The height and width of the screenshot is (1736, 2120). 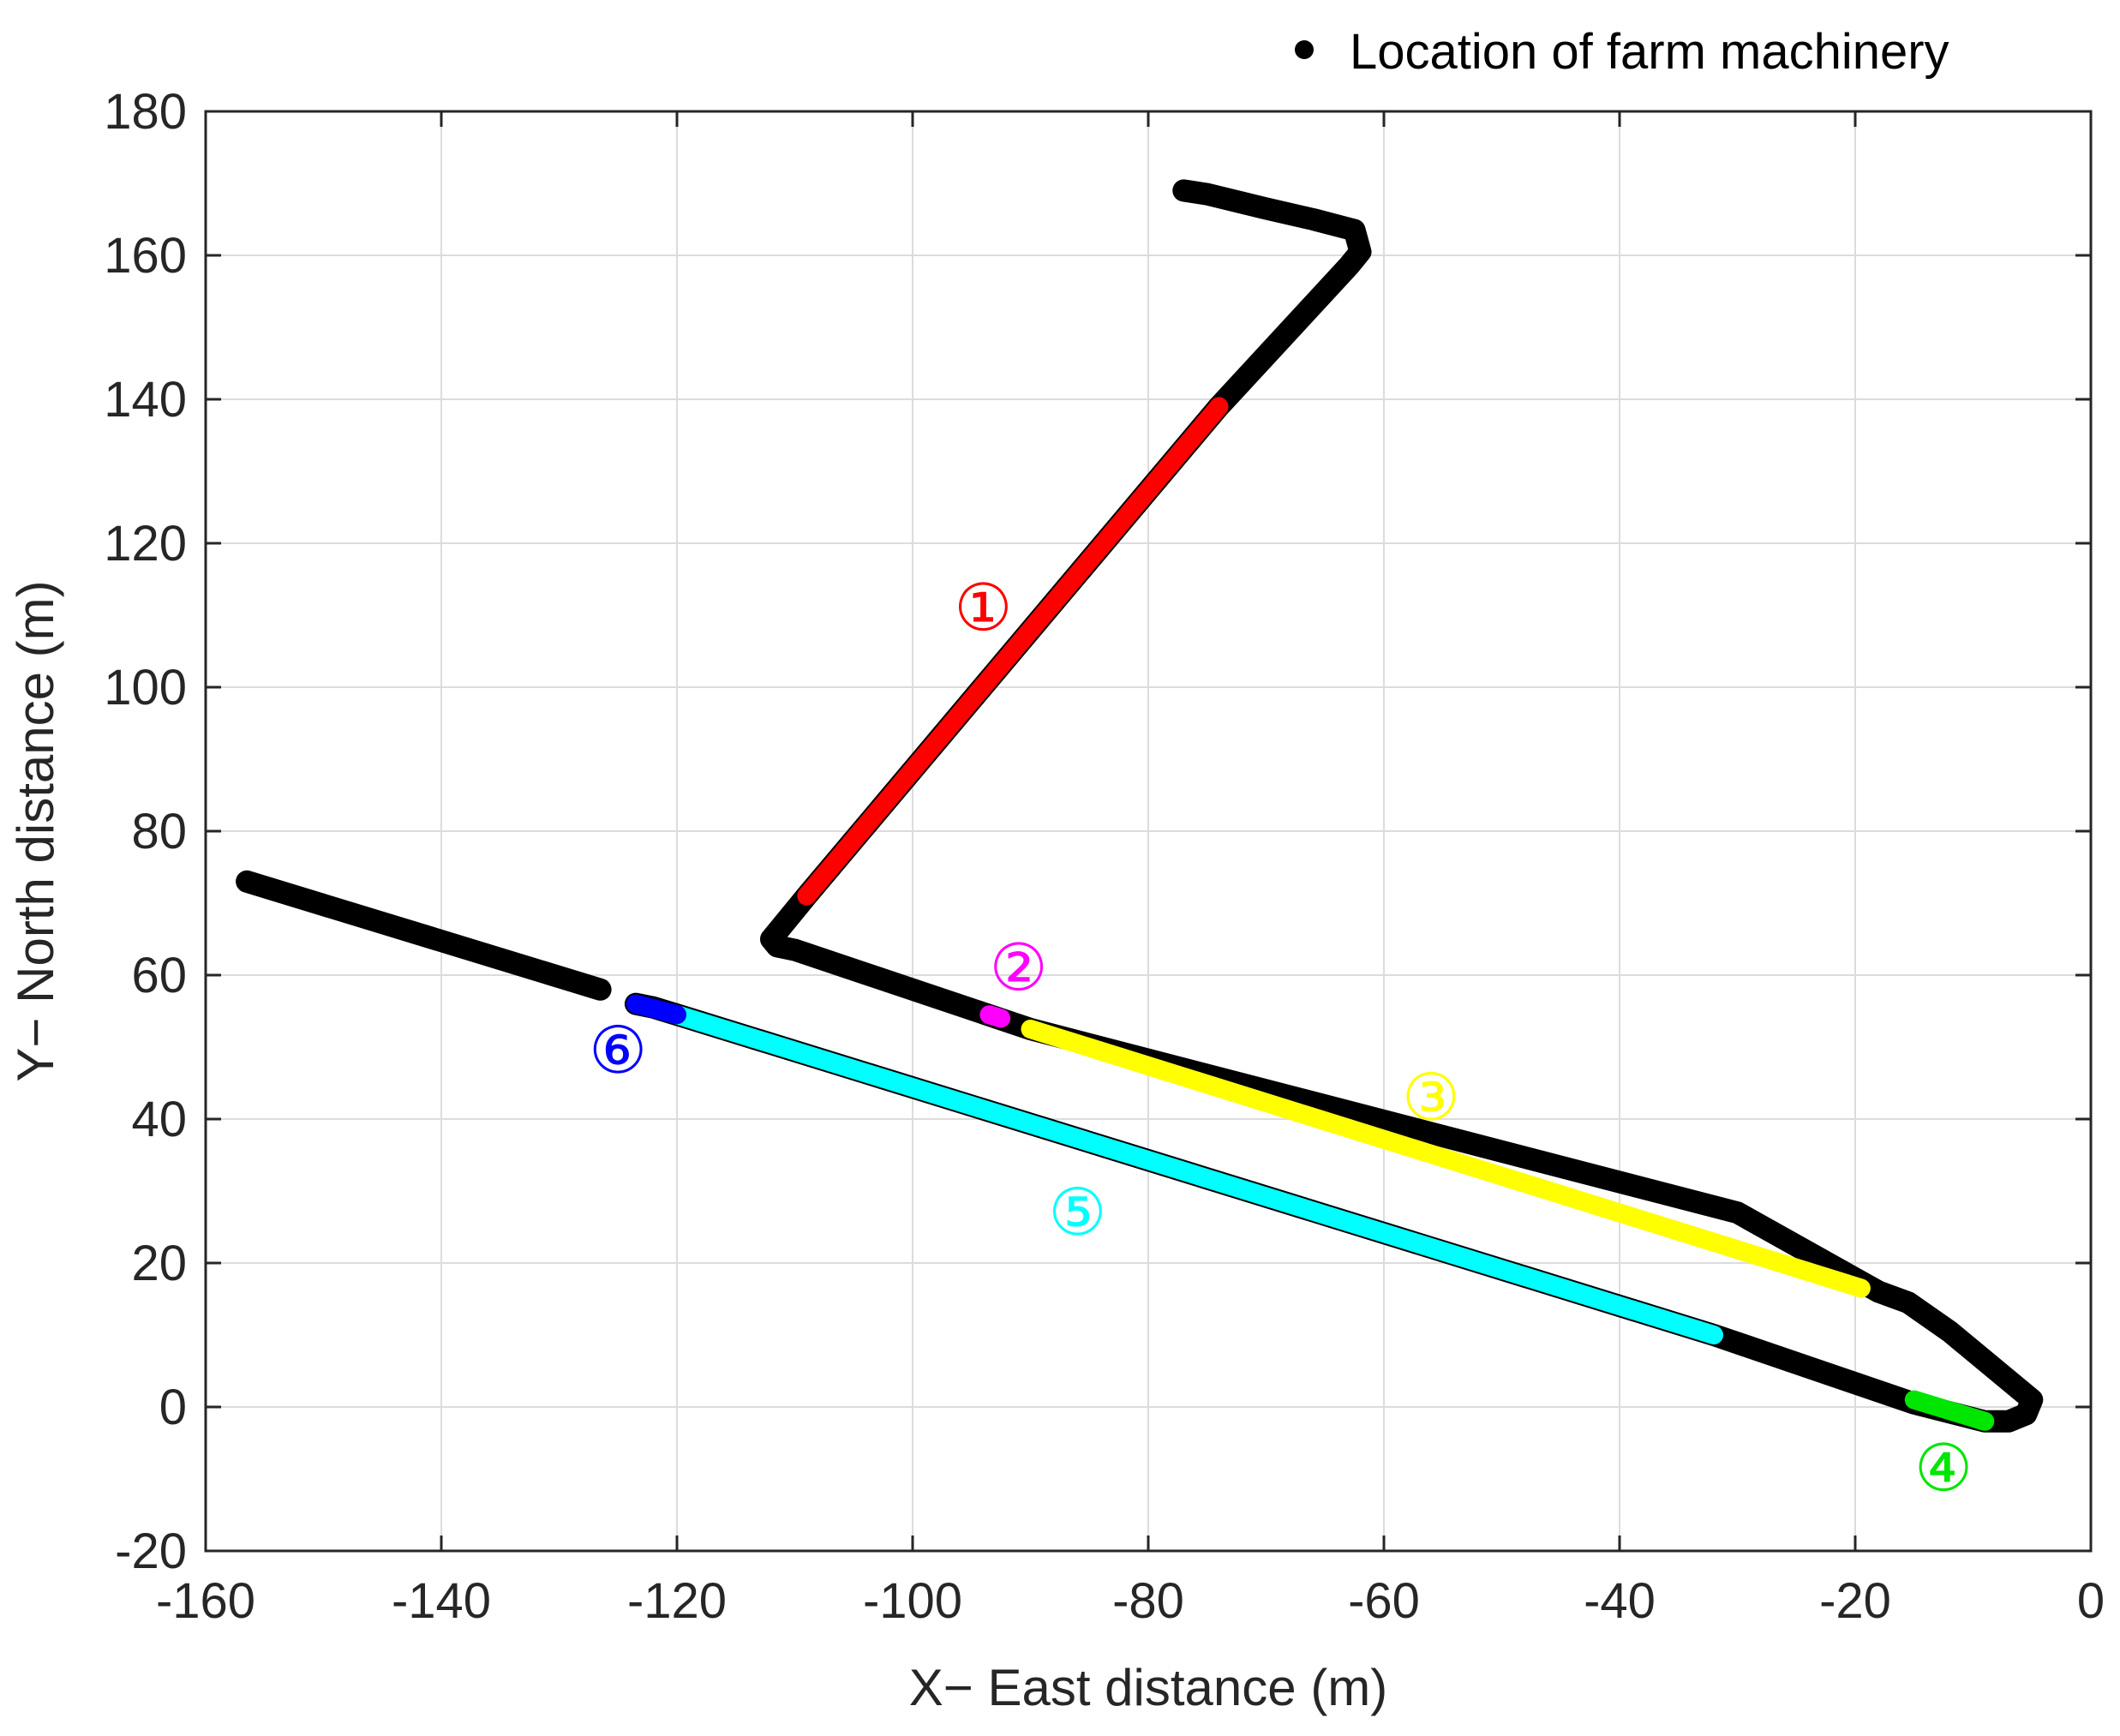 I want to click on x-tick-label: -80, so click(x=1148, y=1601).